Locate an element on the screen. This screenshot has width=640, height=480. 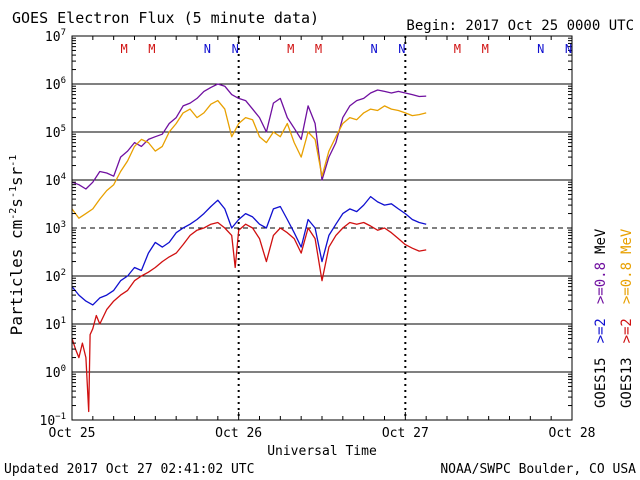
legend-goes15-2mev: >=2 is located at coordinates (601, 330).